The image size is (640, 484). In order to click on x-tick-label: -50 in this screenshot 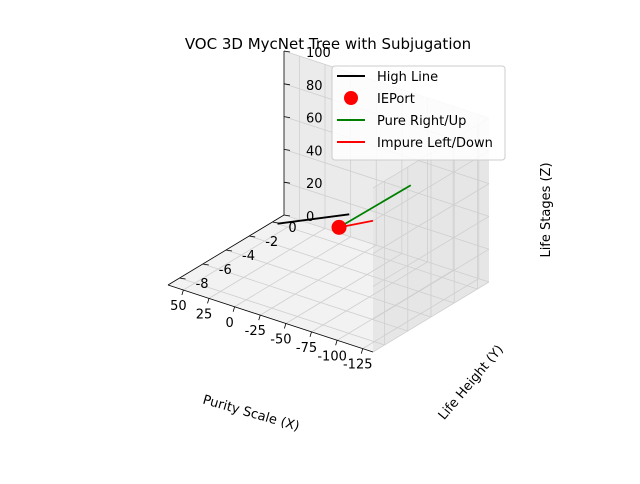, I will do `click(280, 340)`.